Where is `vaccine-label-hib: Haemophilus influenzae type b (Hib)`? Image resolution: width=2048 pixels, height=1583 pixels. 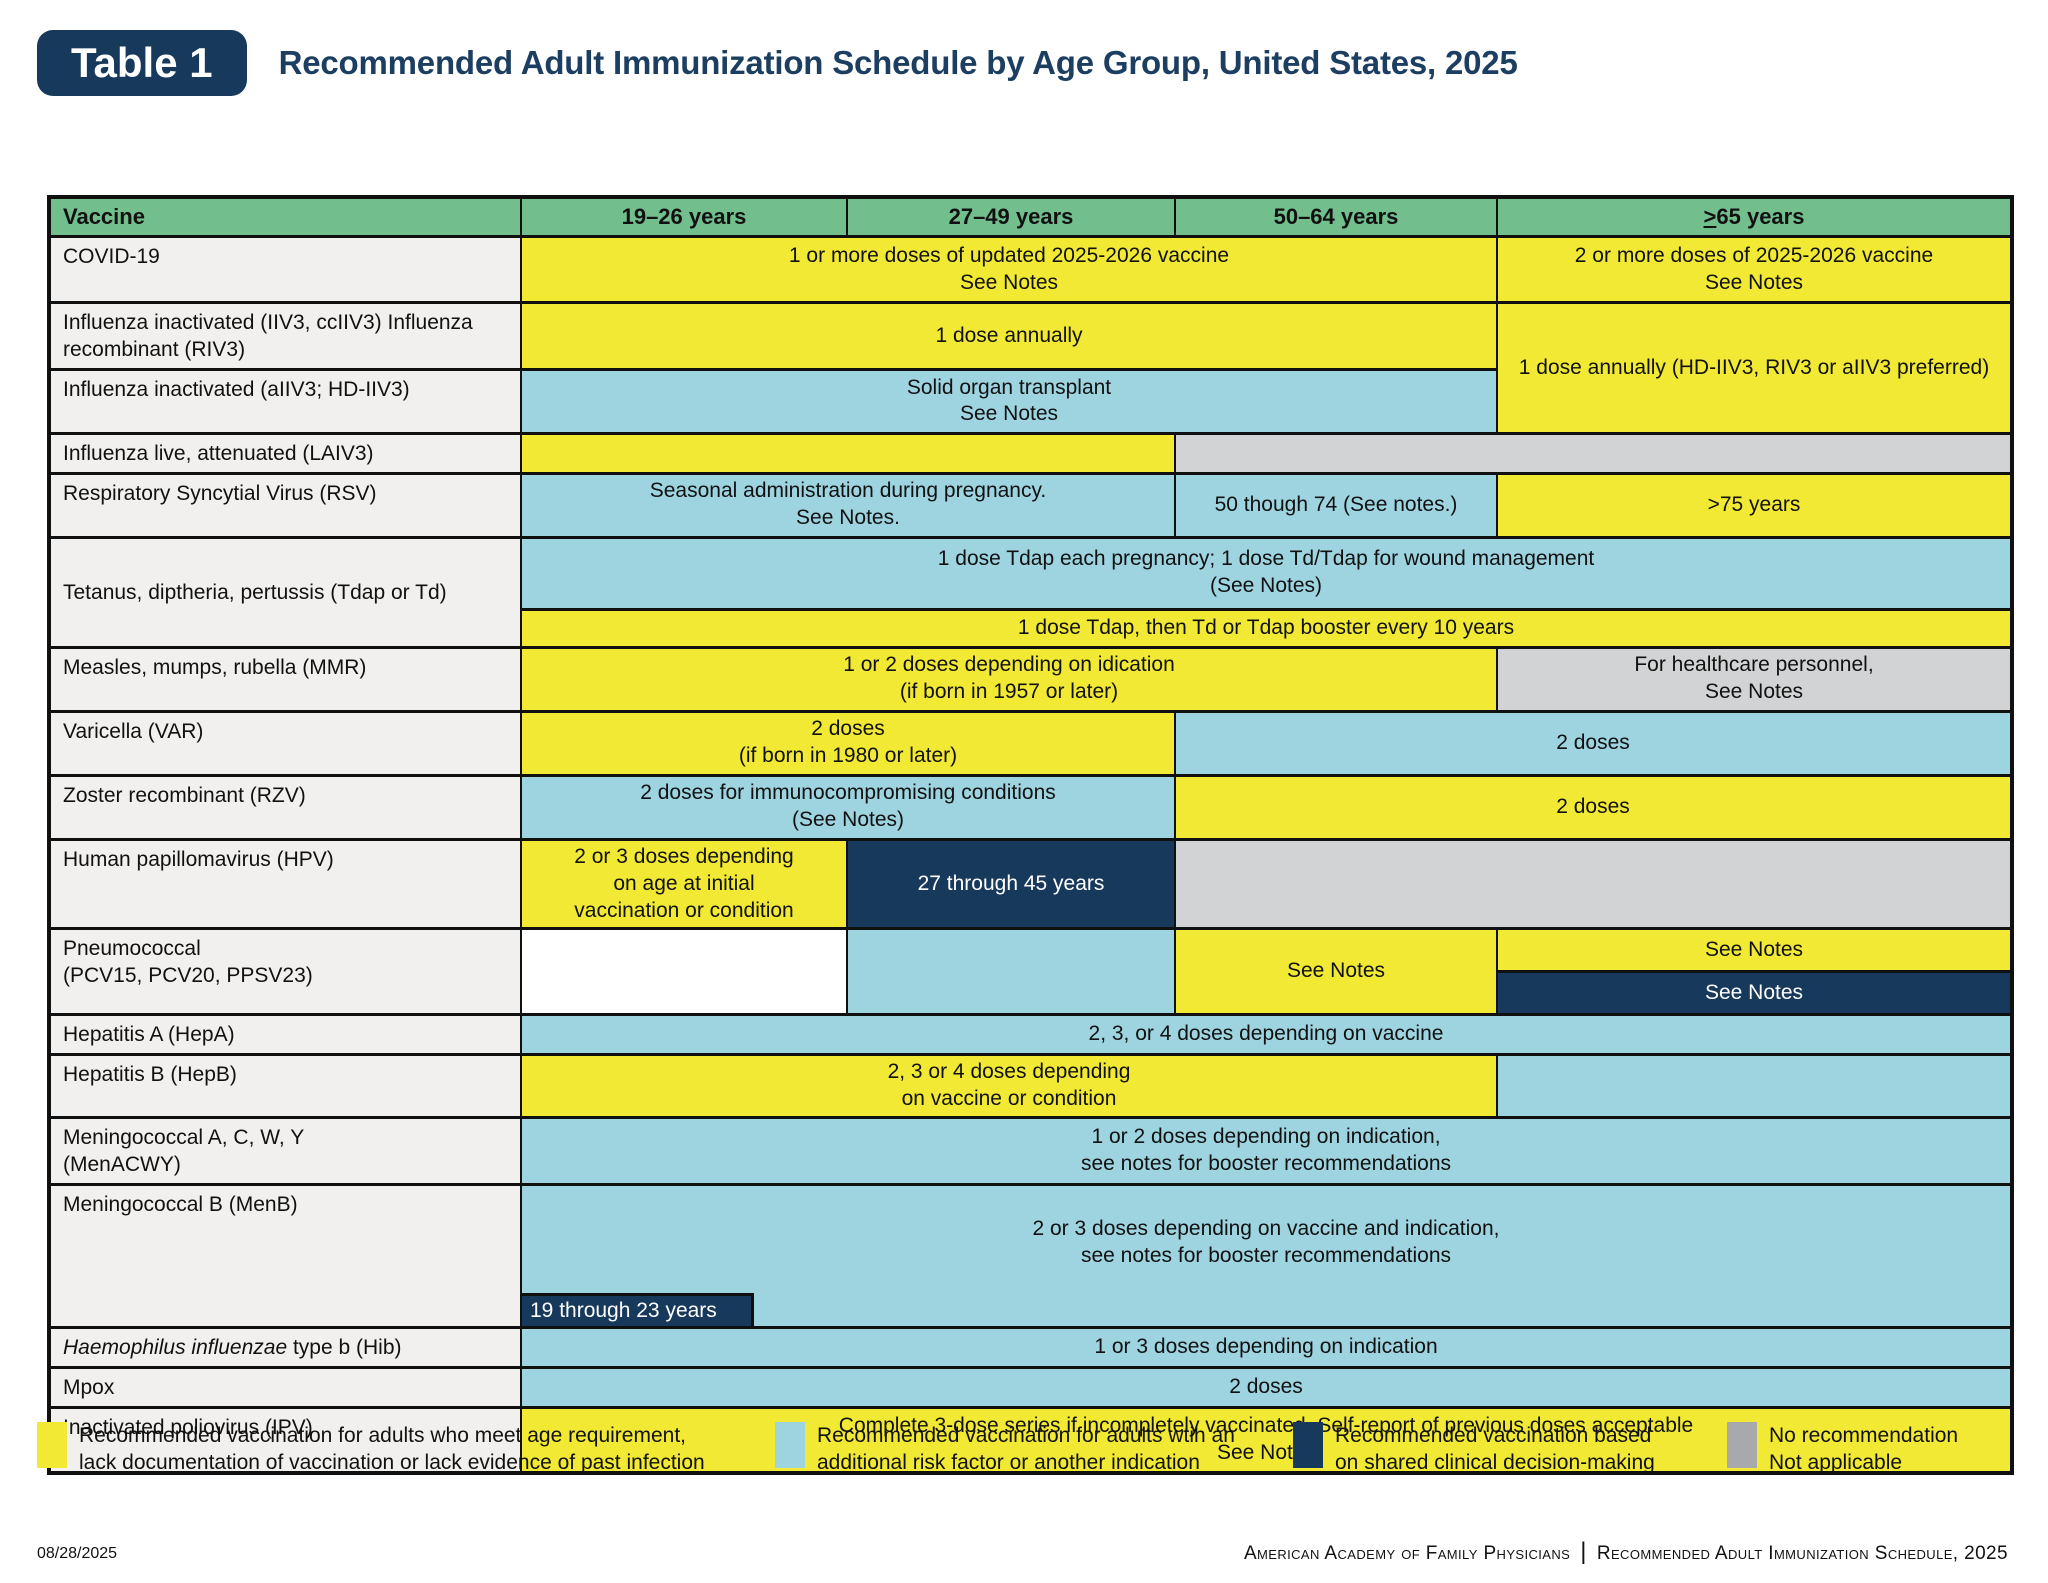
vaccine-label-hib: Haemophilus influenzae type b (Hib) is located at coordinates (285, 1348).